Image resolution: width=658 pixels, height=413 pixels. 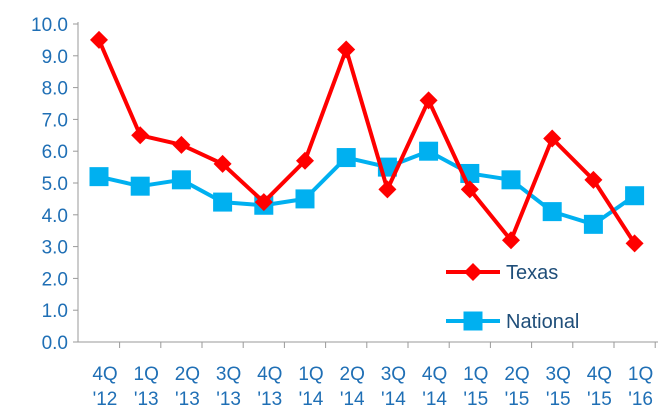 I want to click on y-tick-label: 8.0, so click(x=55, y=89).